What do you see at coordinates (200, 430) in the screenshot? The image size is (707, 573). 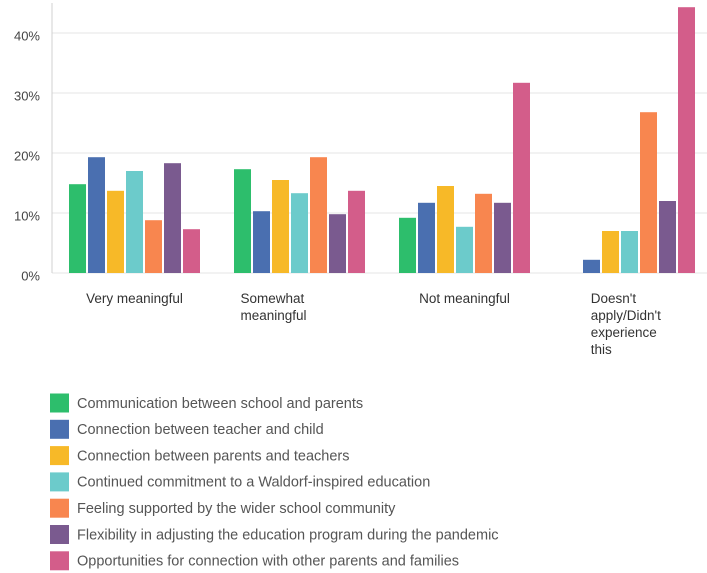 I see `legend-label: Connection between teacher and child` at bounding box center [200, 430].